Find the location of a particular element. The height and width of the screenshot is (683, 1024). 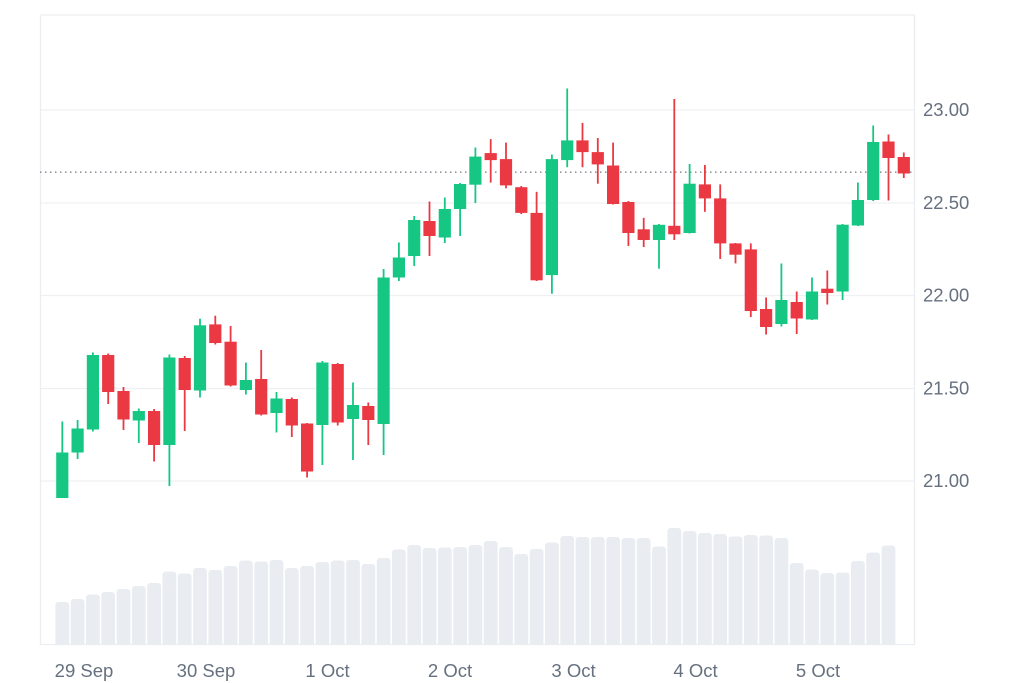

svg-text: 5 Oct is located at coordinates (818, 670).